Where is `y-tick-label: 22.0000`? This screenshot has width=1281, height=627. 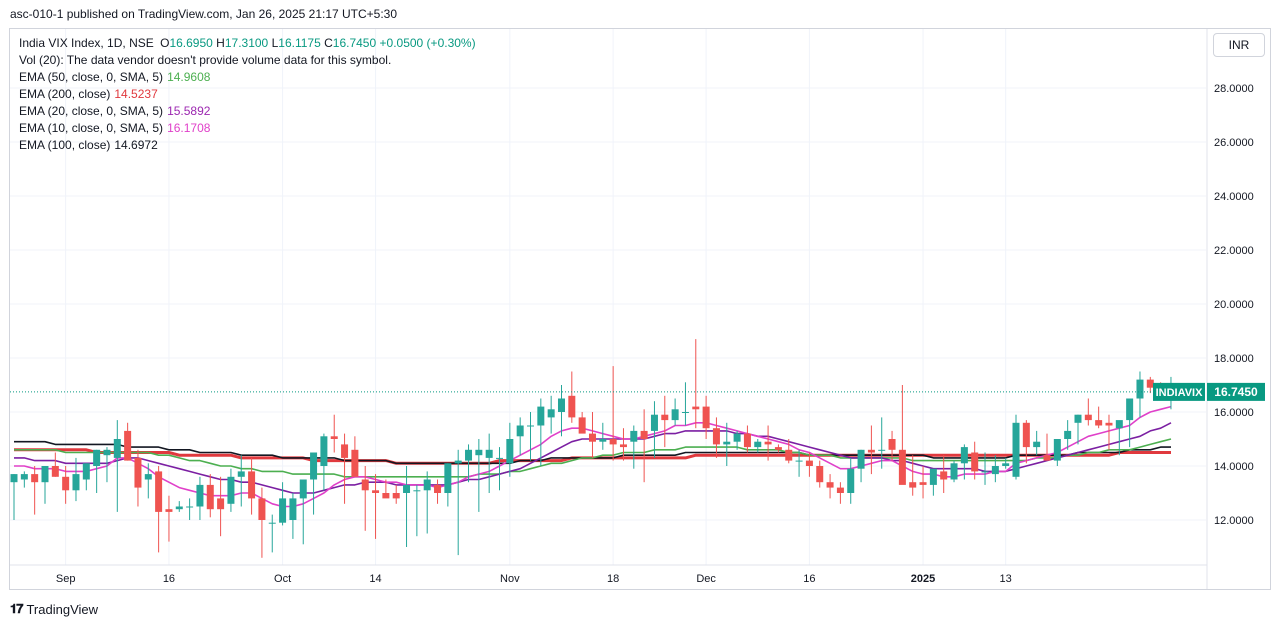
y-tick-label: 22.0000 is located at coordinates (1234, 251).